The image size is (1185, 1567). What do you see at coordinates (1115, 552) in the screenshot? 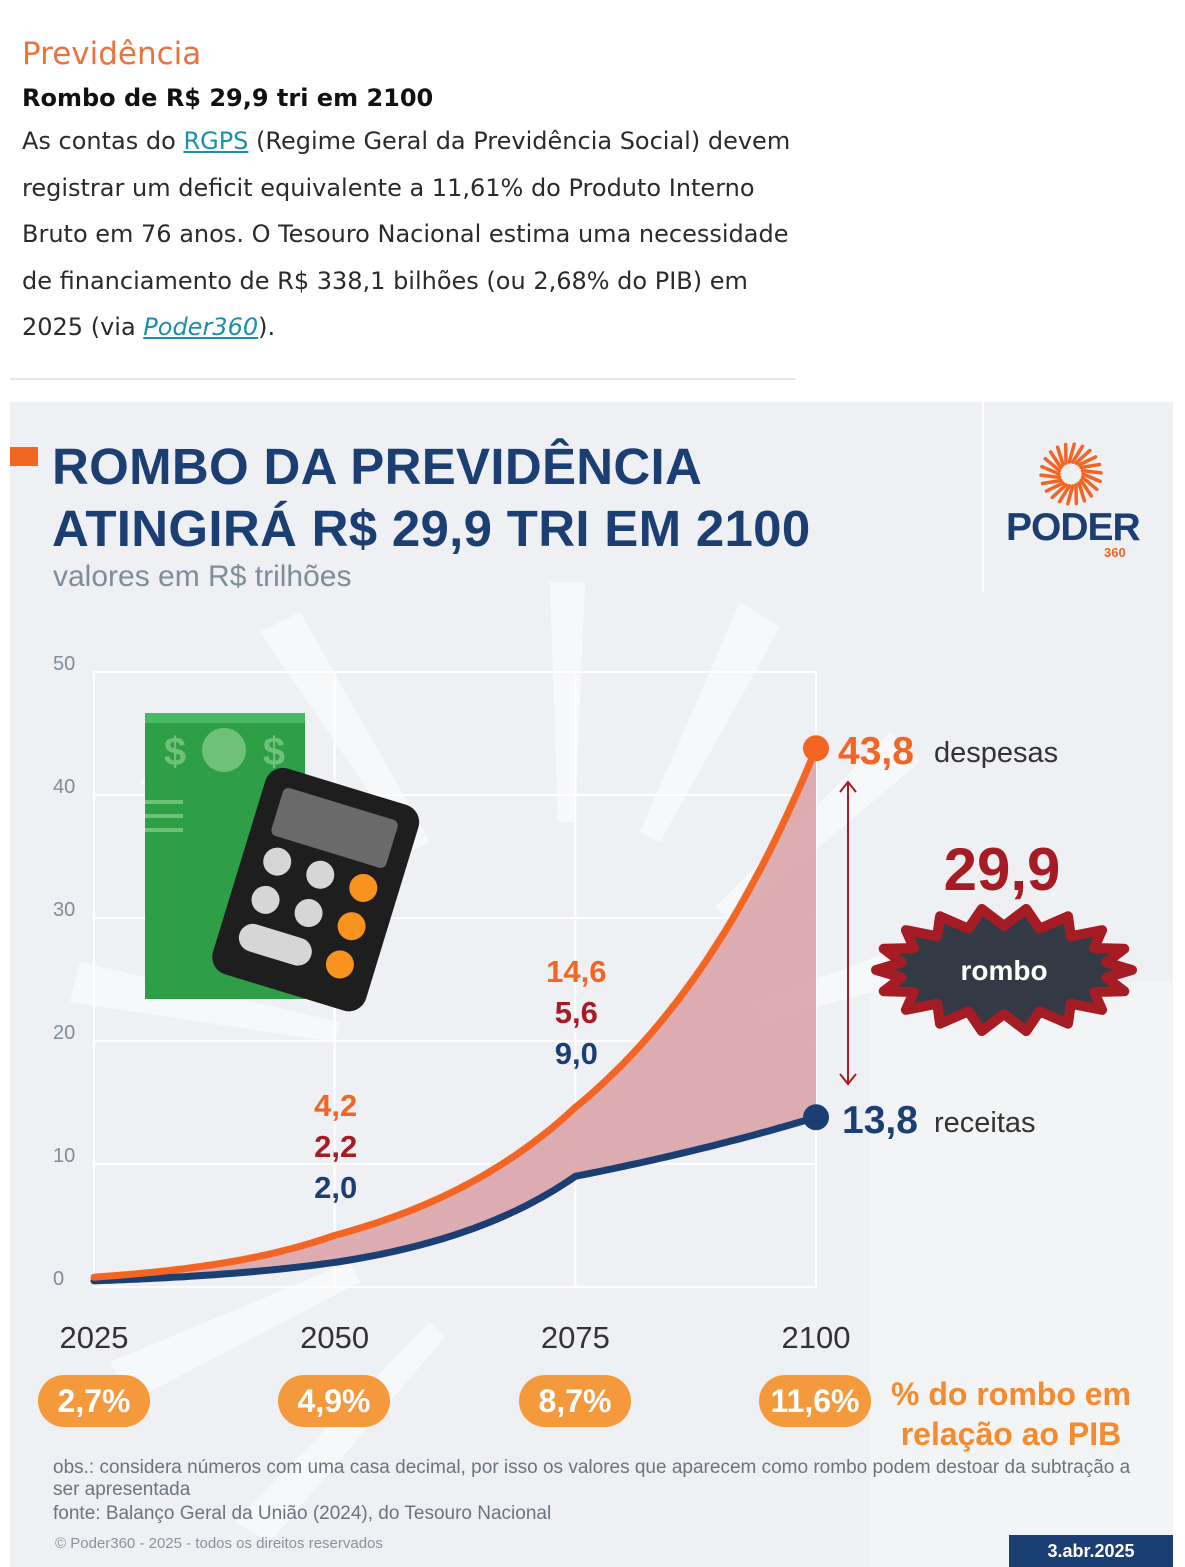
I see `logo-sub: 360` at bounding box center [1115, 552].